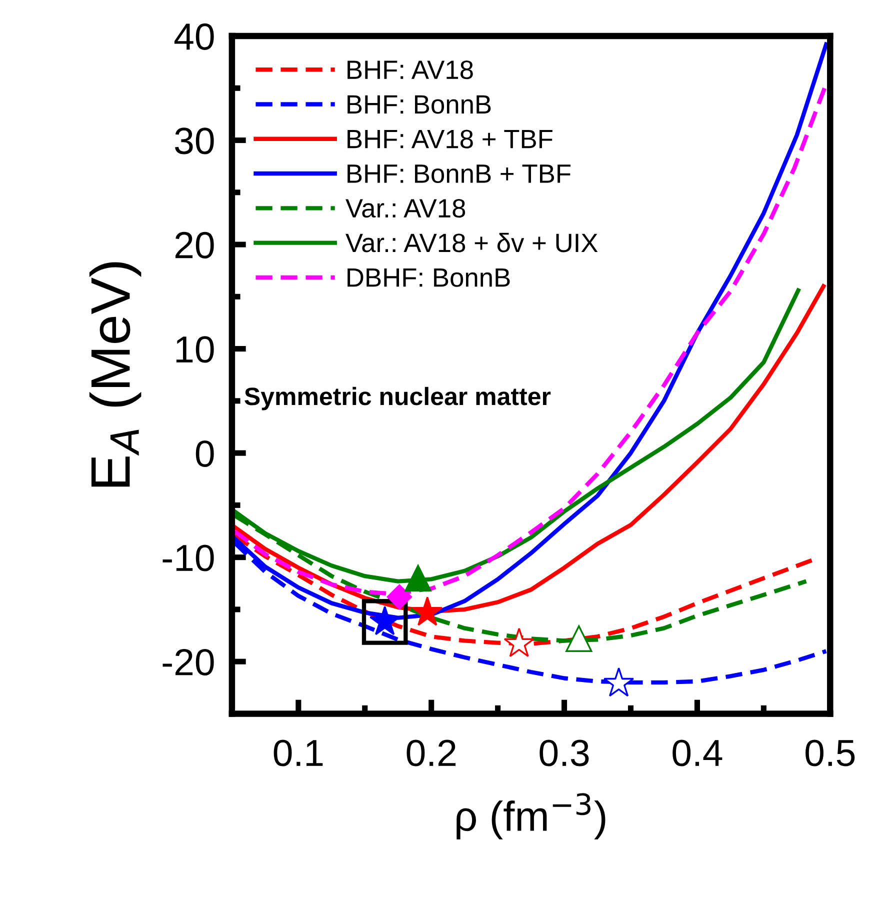 This screenshot has width=872, height=900. What do you see at coordinates (194, 141) in the screenshot?
I see `y-tick-label: 30` at bounding box center [194, 141].